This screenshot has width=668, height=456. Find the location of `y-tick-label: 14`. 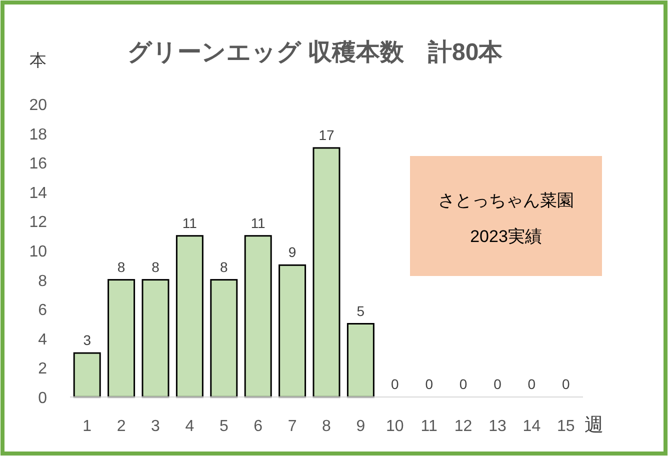

y-tick-label: 14 is located at coordinates (38, 193).